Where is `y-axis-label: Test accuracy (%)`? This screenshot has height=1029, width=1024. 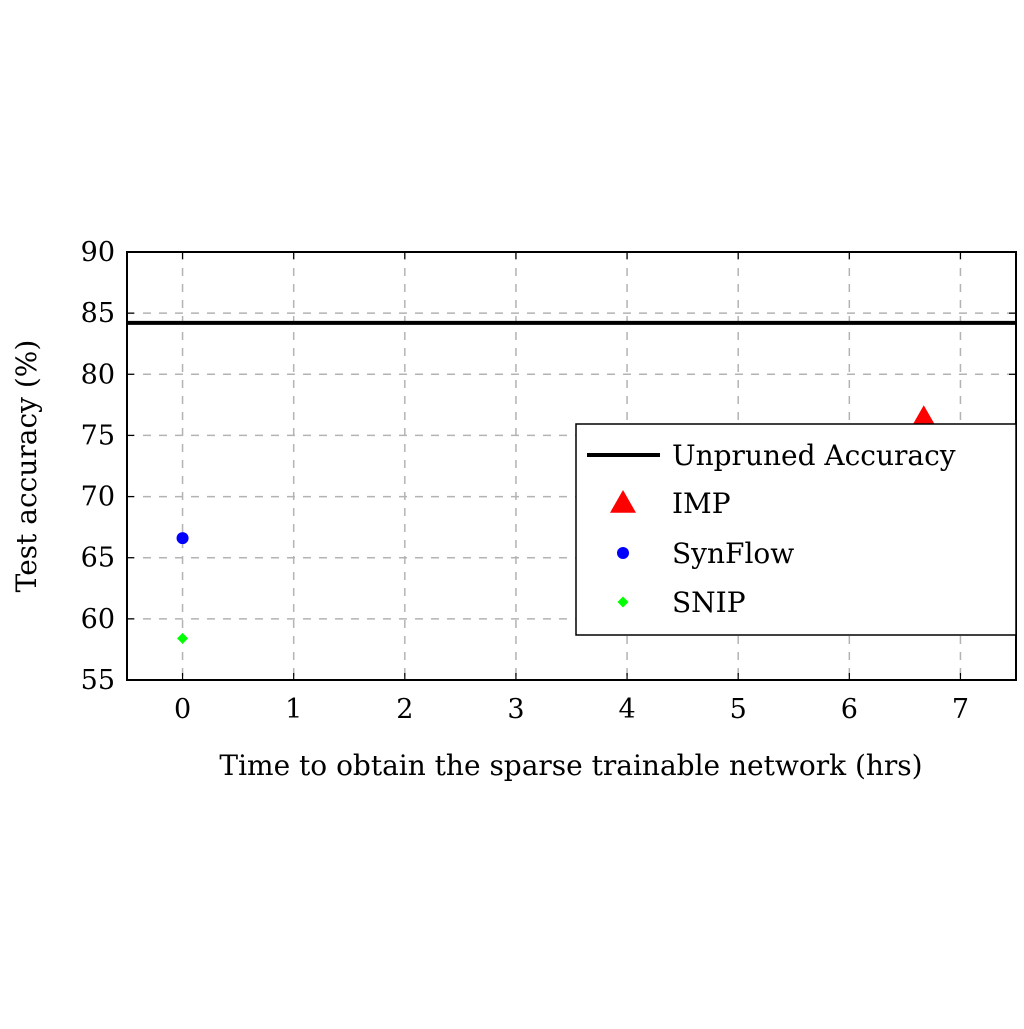
y-axis-label: Test accuracy (%) is located at coordinates (26, 466).